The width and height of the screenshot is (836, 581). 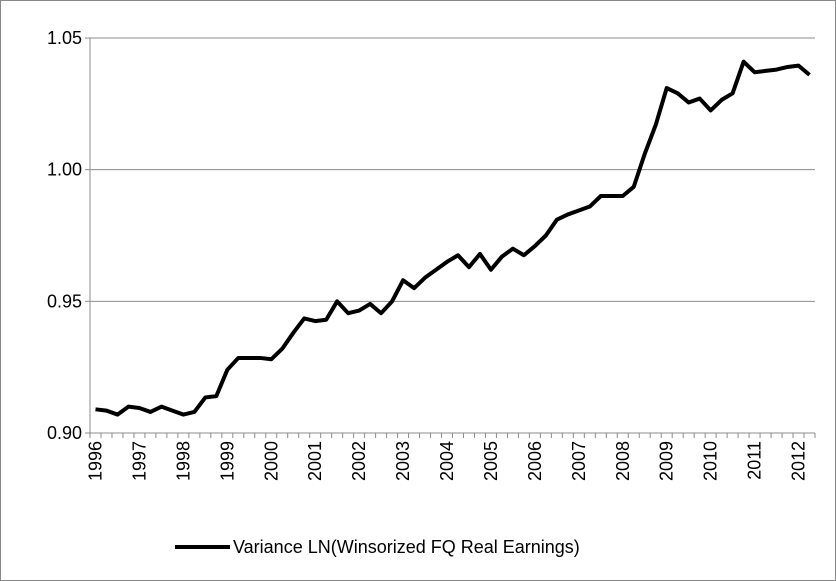 I want to click on x-tick-label: 1997, so click(x=139, y=461).